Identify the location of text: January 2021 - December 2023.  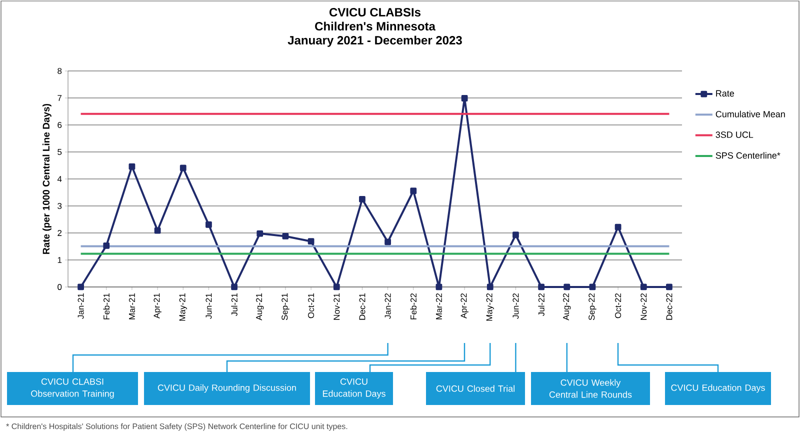
(375, 41).